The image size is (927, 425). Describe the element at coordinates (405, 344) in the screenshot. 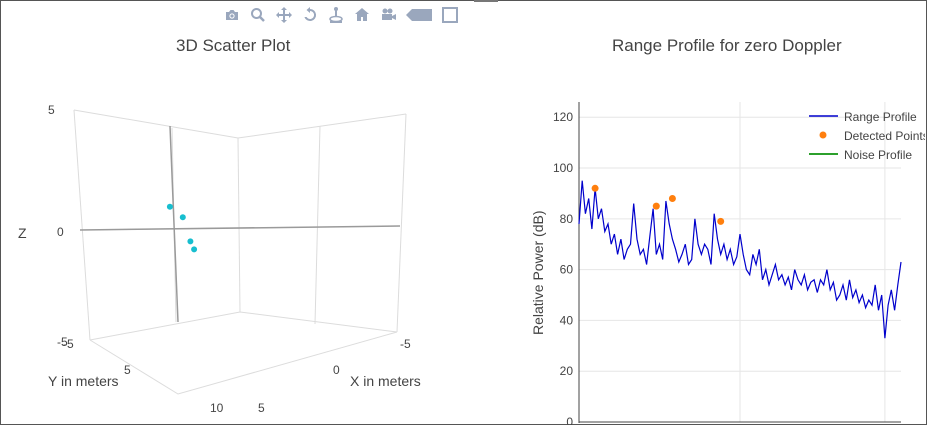

I see `x-tick-neg5: -5` at that location.